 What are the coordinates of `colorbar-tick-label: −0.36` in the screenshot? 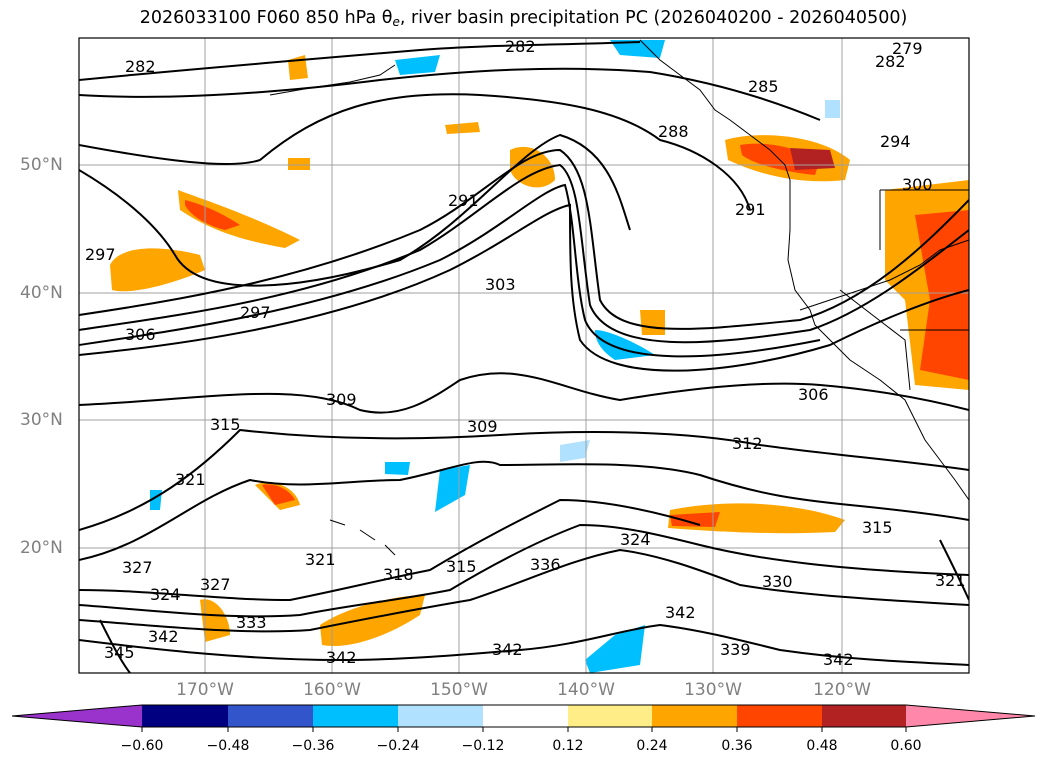 It's located at (313, 746).